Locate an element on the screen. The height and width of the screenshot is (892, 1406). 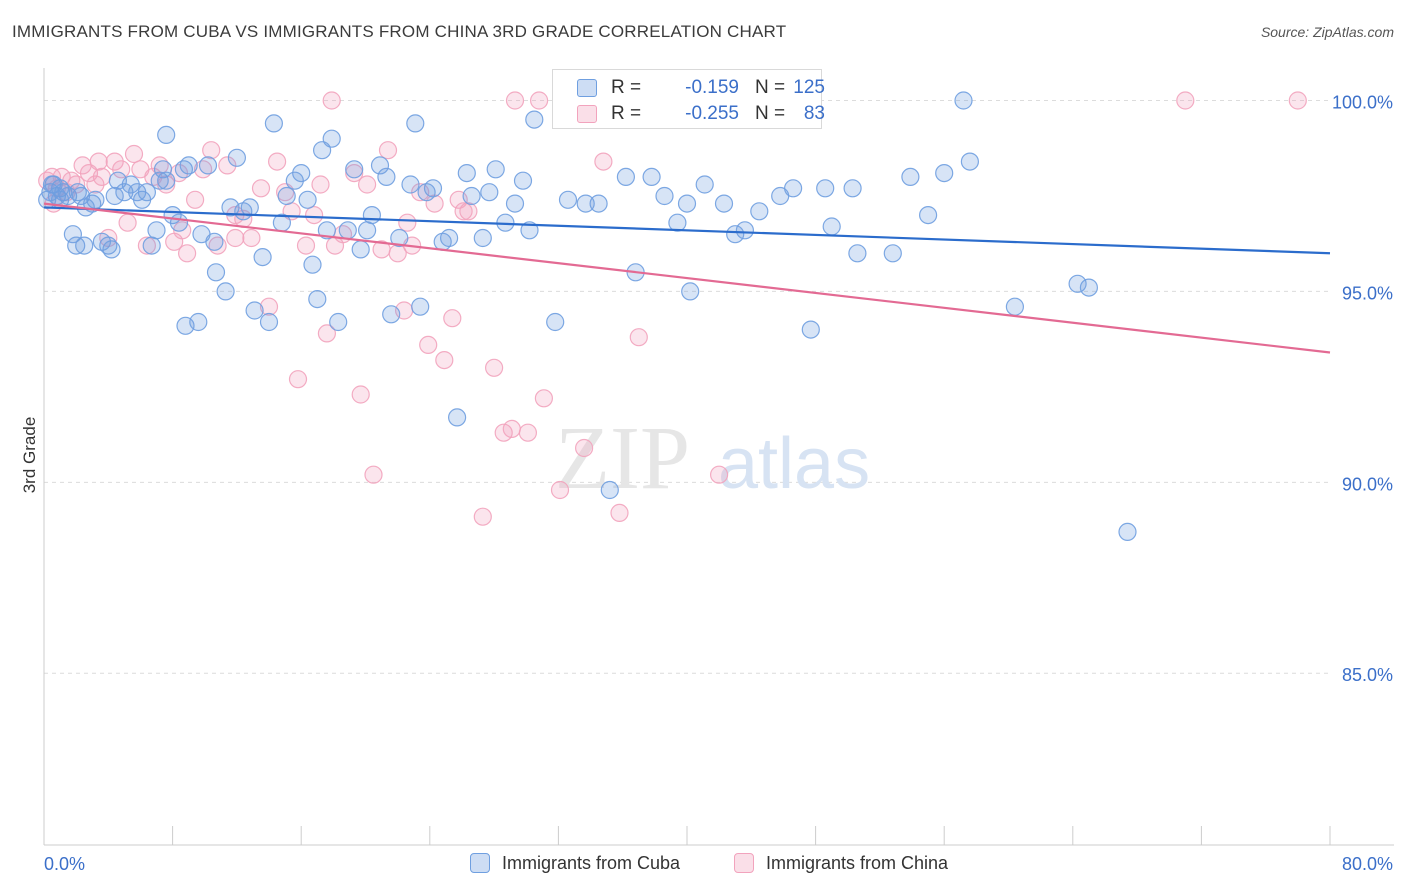
x-tick-label: 80.0% is located at coordinates (1367, 864).